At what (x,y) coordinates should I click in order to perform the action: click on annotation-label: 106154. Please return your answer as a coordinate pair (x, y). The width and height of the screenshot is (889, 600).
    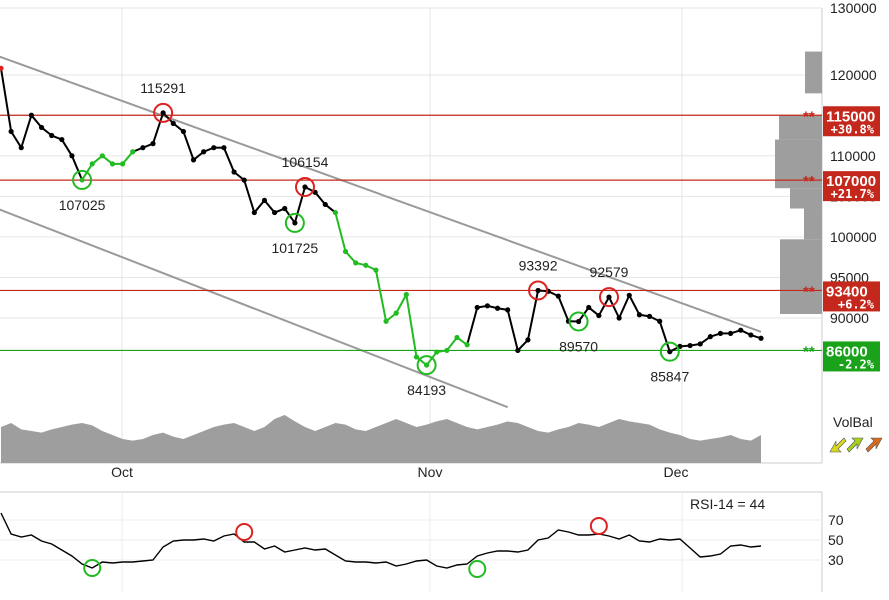
    Looking at the image, I should click on (305, 162).